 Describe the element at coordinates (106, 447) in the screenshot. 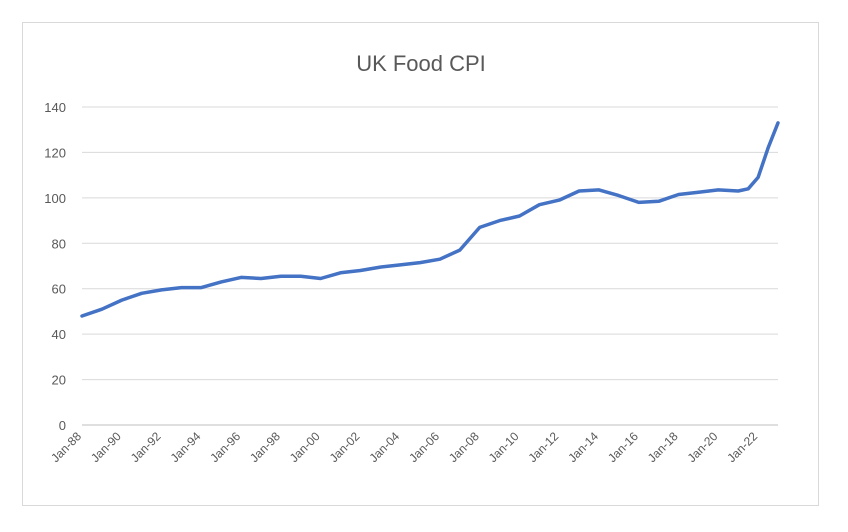

I see `x-tick-label: Jan-90` at that location.